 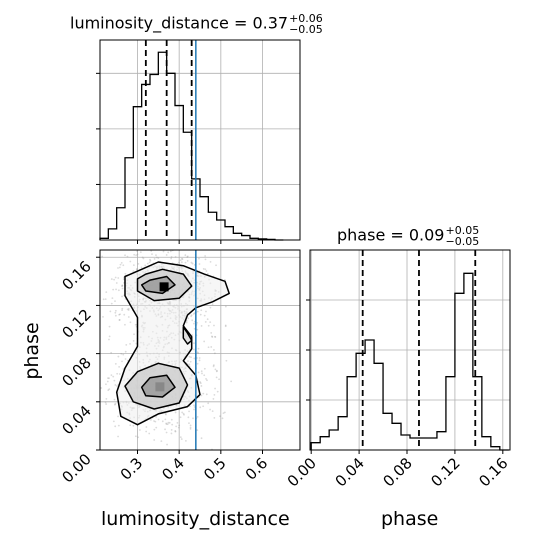 What do you see at coordinates (408, 236) in the screenshot?
I see `phase-title: phase = 0.09 +0.05 −0.05` at bounding box center [408, 236].